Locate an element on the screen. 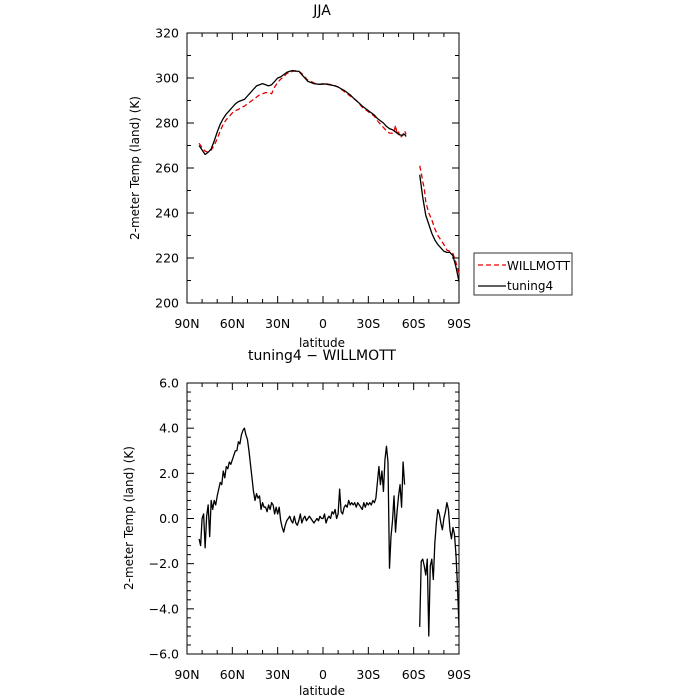 The image size is (700, 700). bottom-x-tick-label: 30N is located at coordinates (277, 674).